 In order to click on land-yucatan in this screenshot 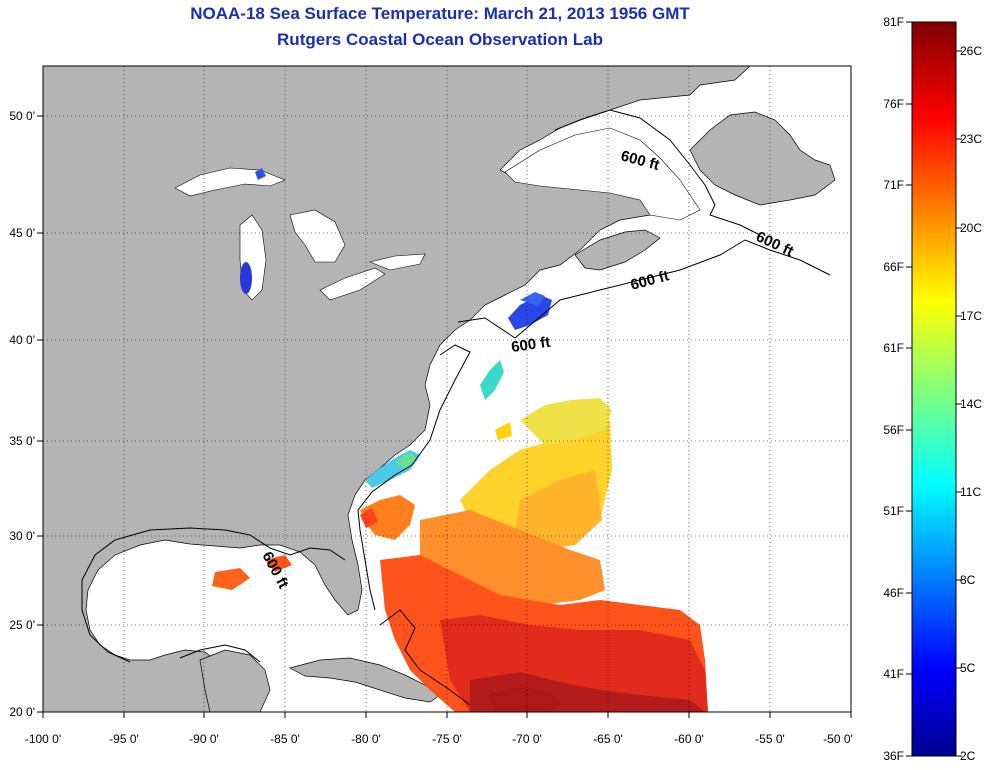, I will do `click(235, 680)`.